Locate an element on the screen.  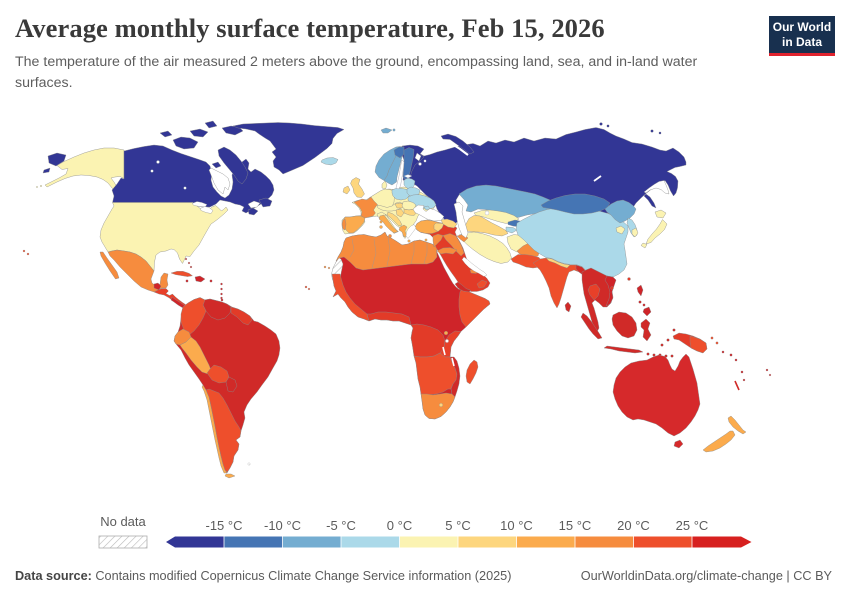
svg-text: 15 °C is located at coordinates (575, 525).